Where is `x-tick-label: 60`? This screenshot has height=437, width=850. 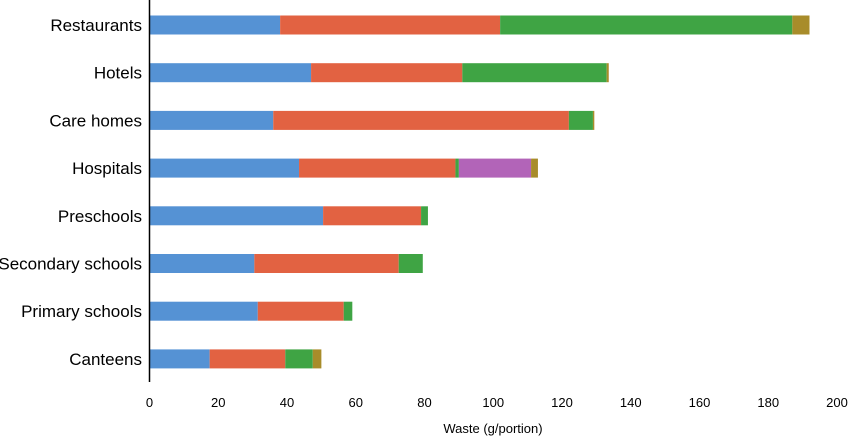
x-tick-label: 60 is located at coordinates (356, 402).